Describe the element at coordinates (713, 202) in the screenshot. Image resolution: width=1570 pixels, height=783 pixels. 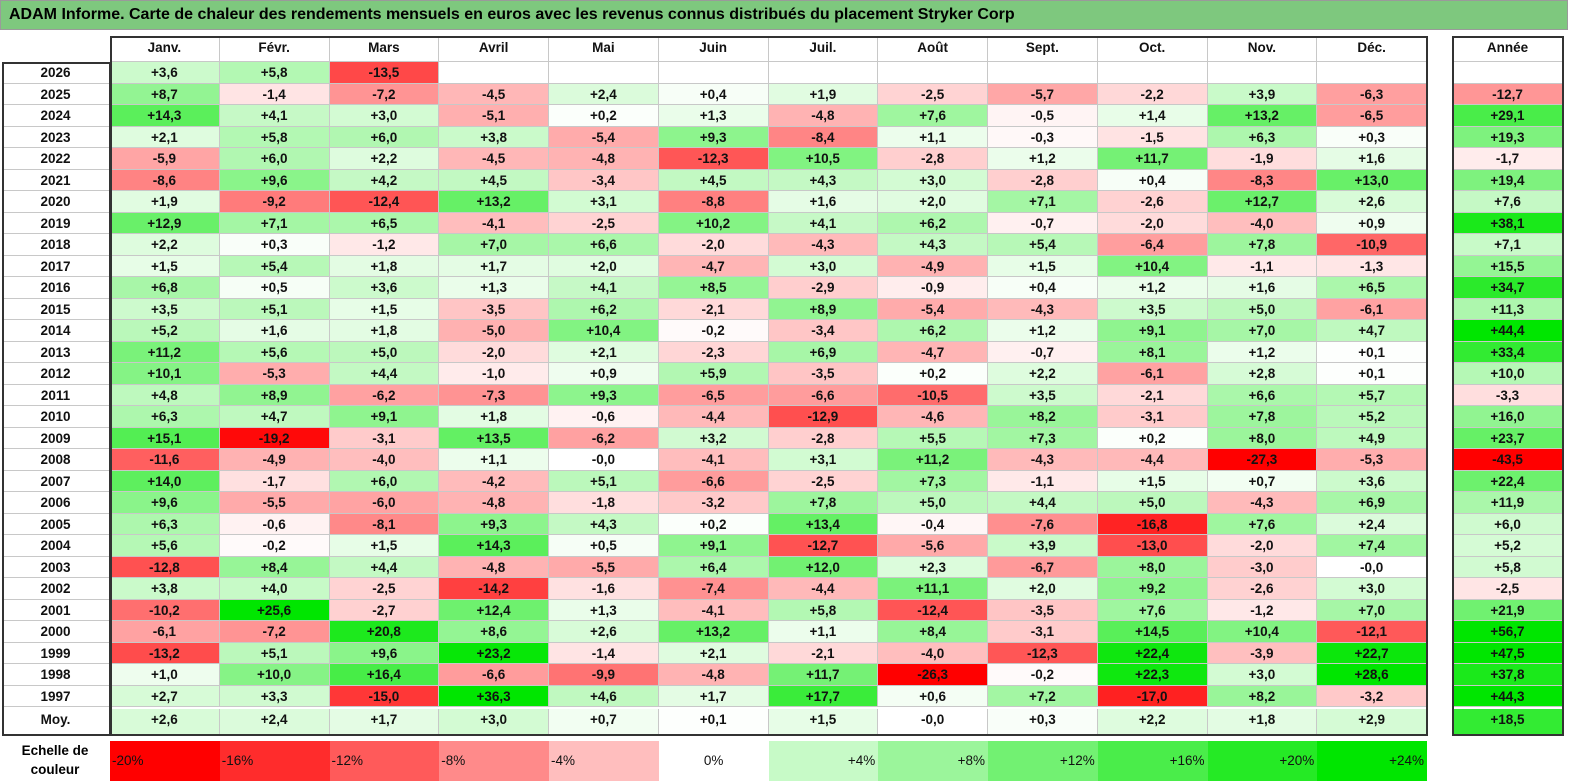
I see `heatmap-cell: -8,8` at that location.